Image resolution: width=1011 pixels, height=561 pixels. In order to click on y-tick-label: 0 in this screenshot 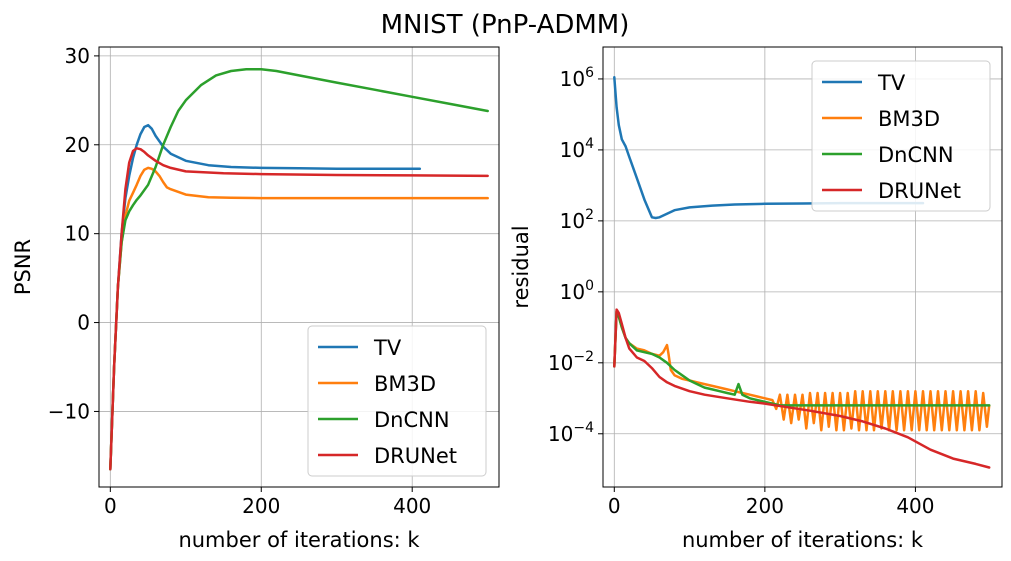, I will do `click(83, 323)`.